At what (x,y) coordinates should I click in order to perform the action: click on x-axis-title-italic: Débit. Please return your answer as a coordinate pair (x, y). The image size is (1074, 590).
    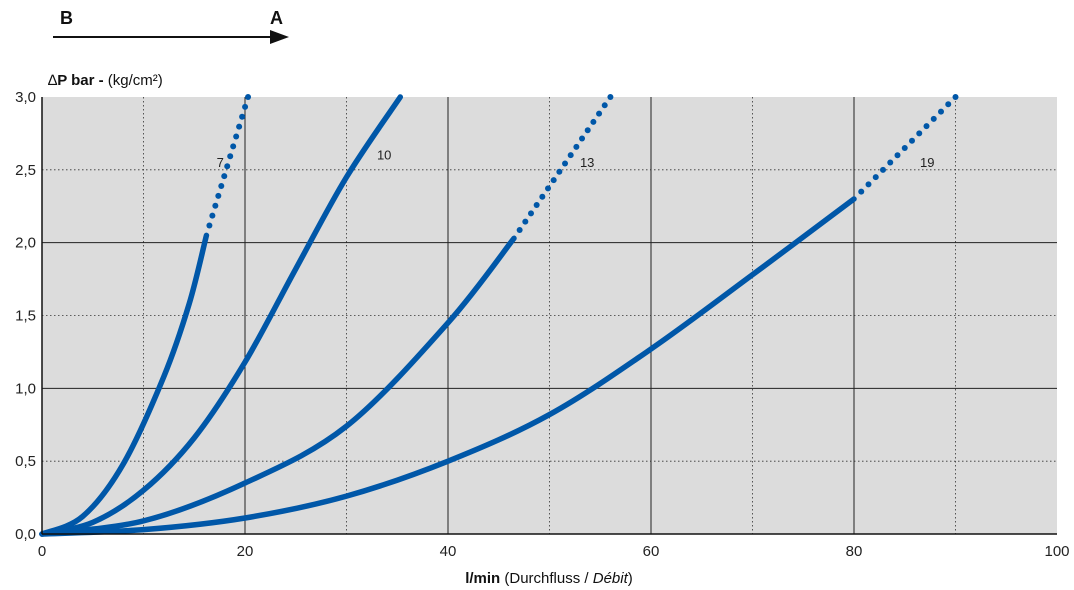
    Looking at the image, I should click on (611, 578).